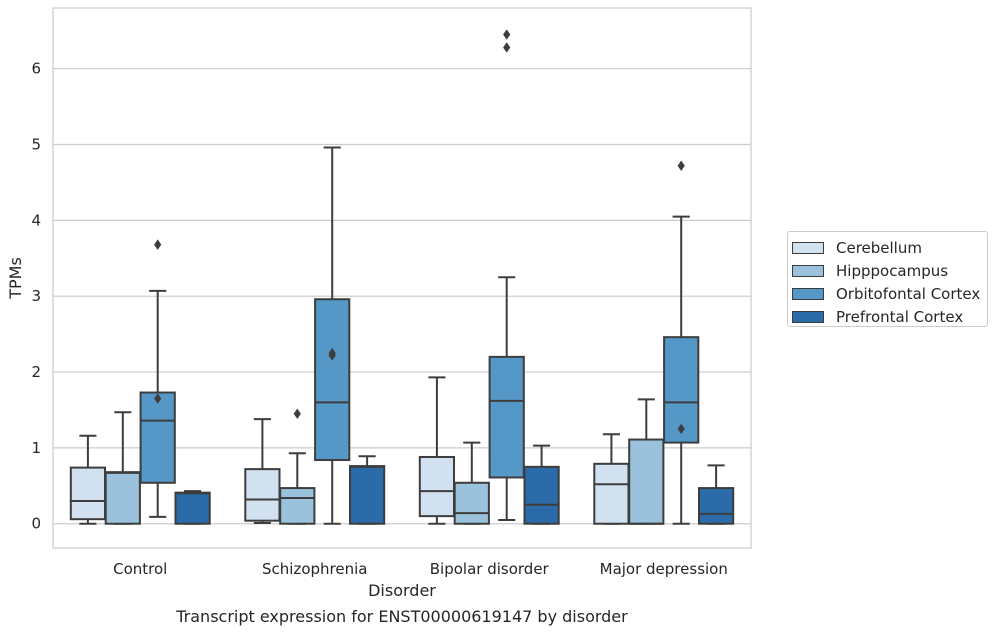 The height and width of the screenshot is (634, 999). I want to click on legend-item: Hipppocampus, so click(870, 271).